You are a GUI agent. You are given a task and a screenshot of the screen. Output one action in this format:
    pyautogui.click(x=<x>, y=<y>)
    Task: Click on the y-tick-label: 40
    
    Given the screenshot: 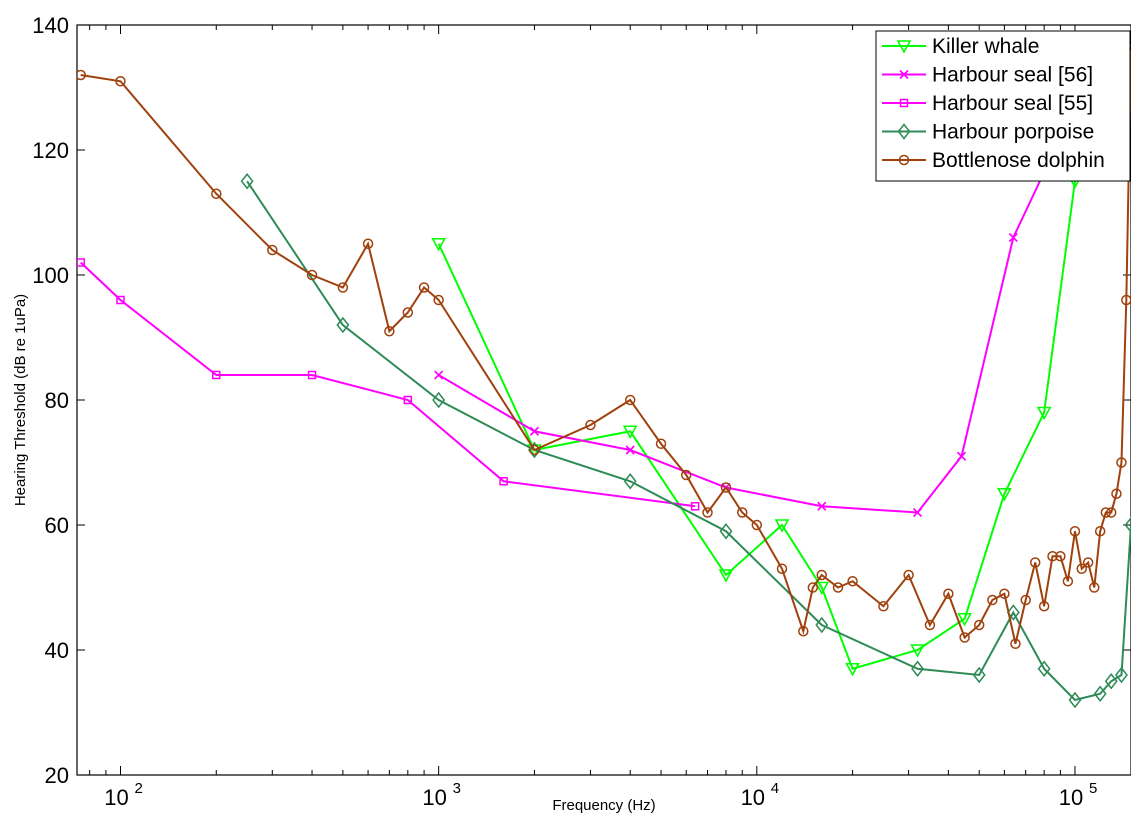 What is the action you would take?
    pyautogui.click(x=57, y=650)
    